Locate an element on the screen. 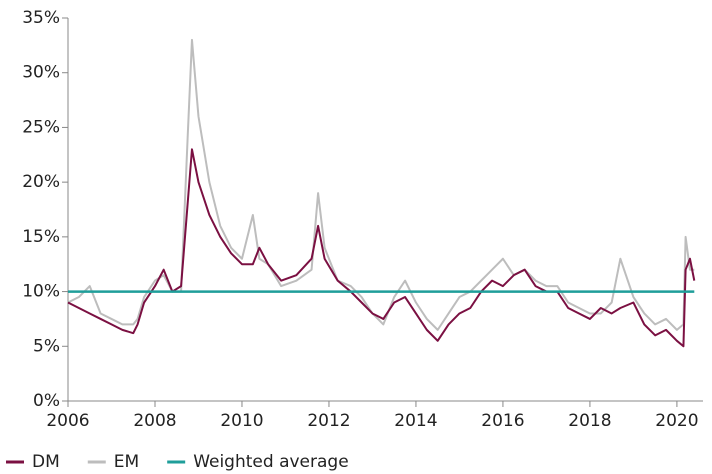 This screenshot has width=712, height=474. y-tick-label: 30% is located at coordinates (41, 73).